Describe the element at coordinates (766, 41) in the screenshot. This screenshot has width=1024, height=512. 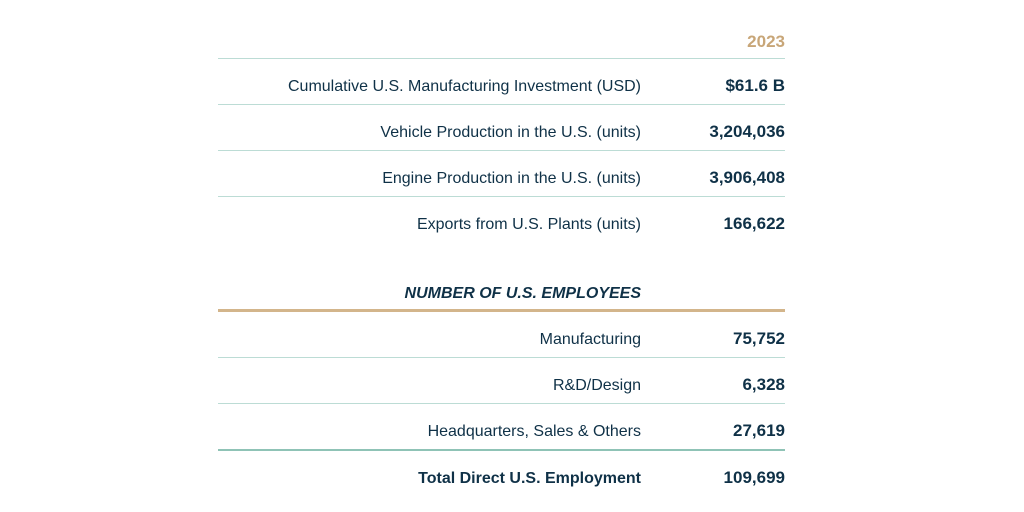
I see `year-header: 2023` at that location.